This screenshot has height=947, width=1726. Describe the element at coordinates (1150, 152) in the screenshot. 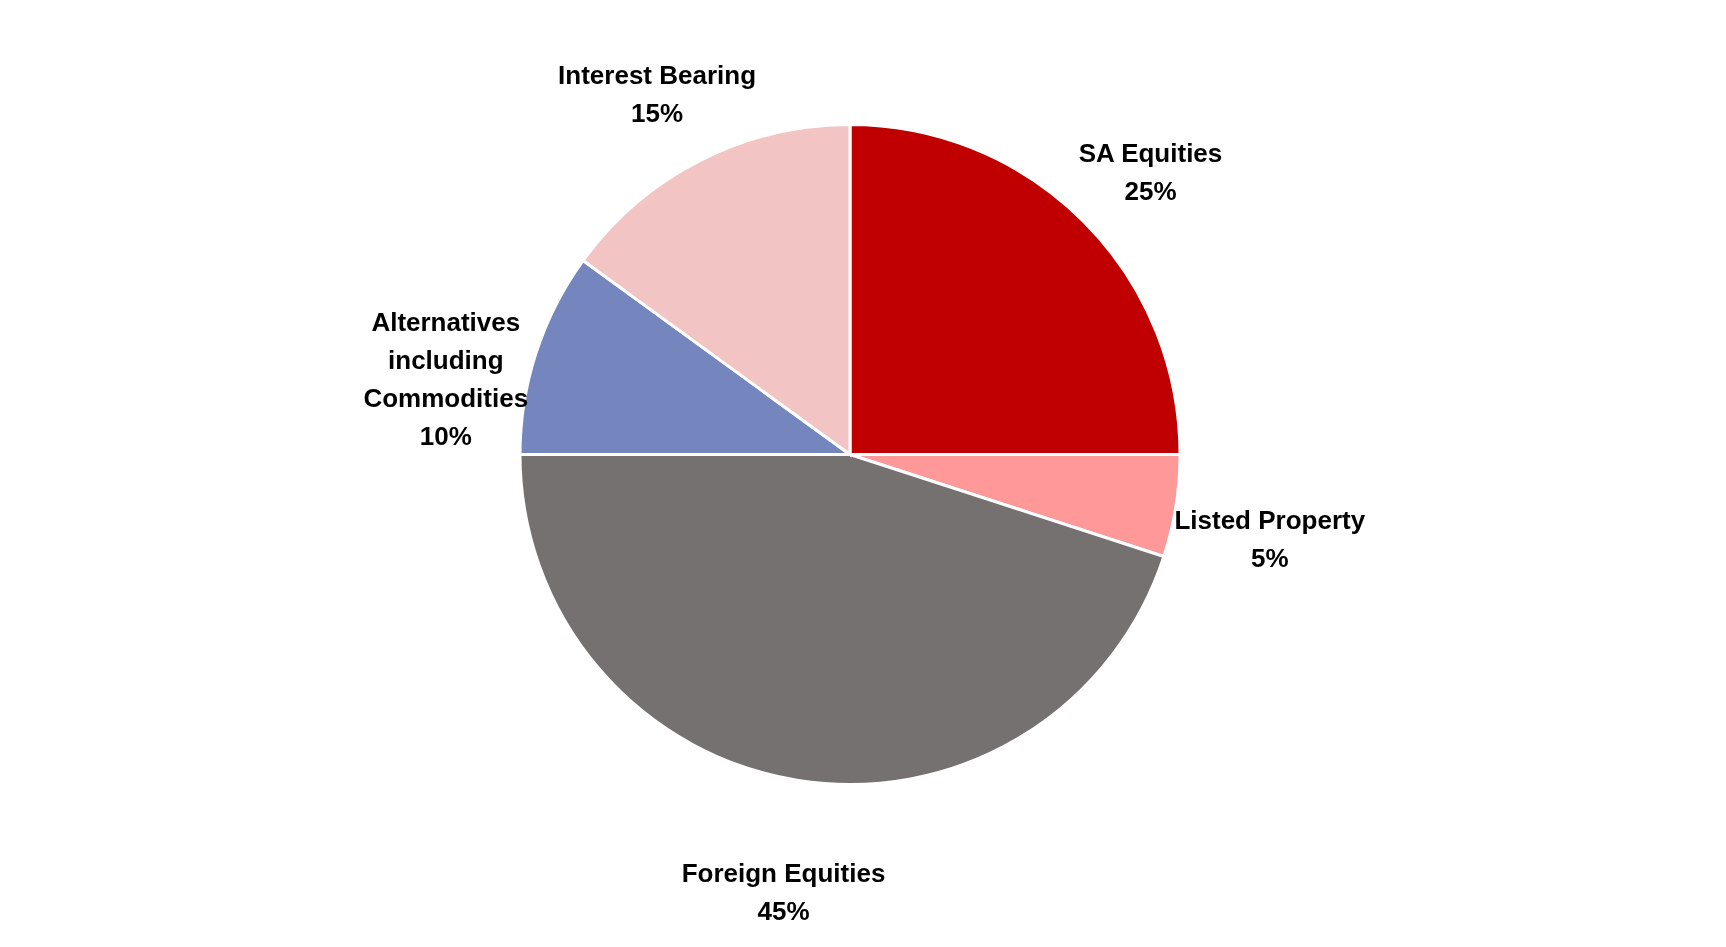

I see `slice-label: SA Equities` at that location.